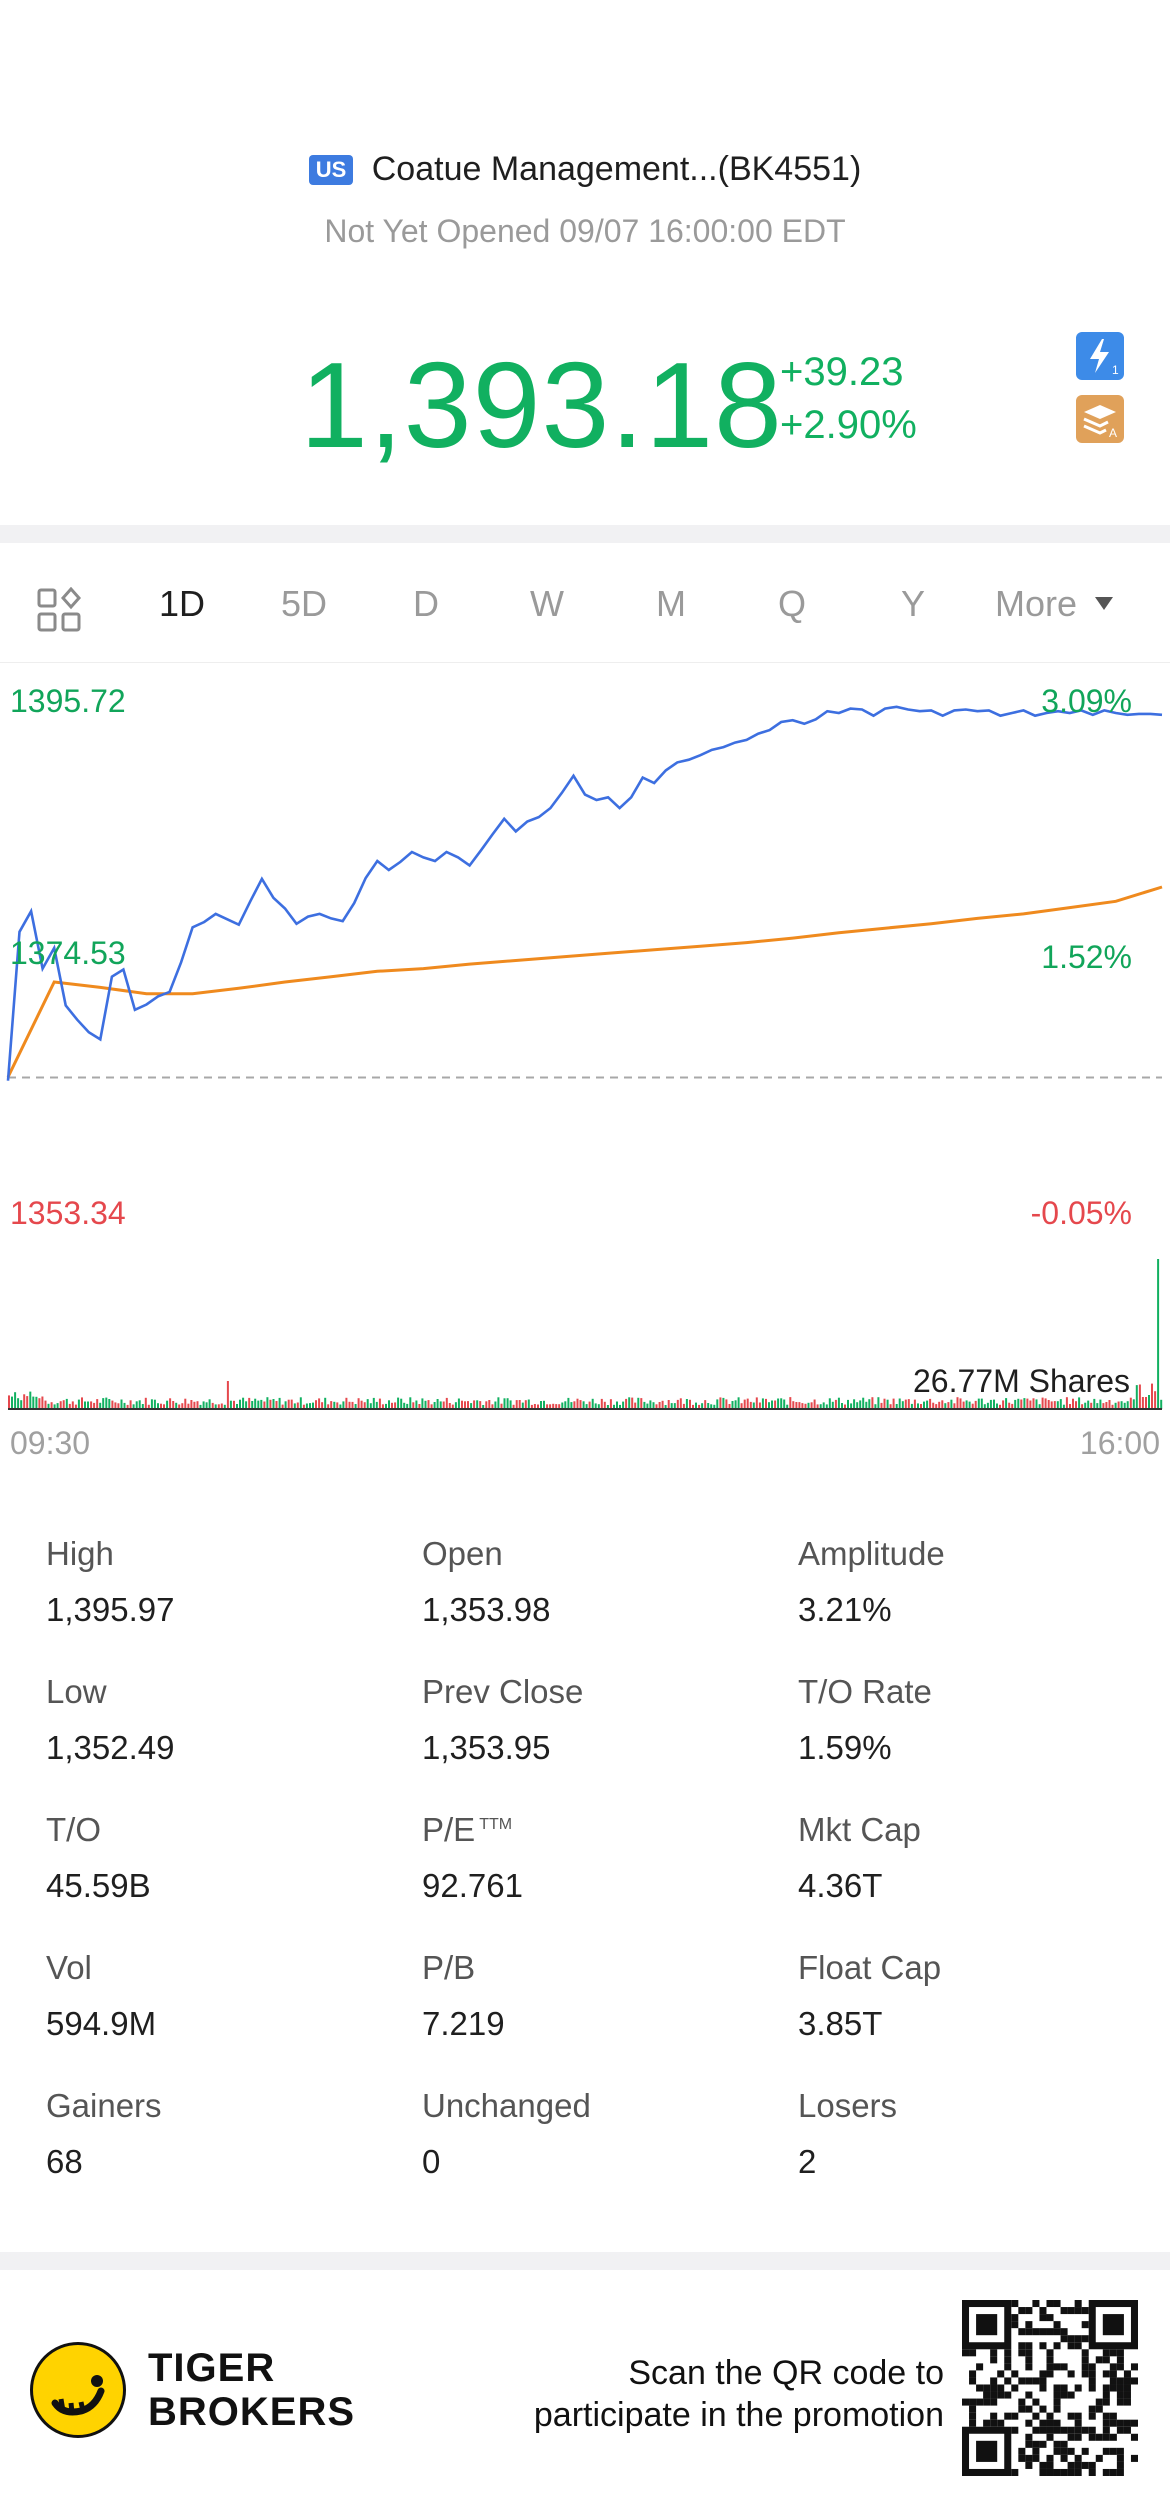  I want to click on stat-volume: Vol 594.9M, so click(101, 1996).